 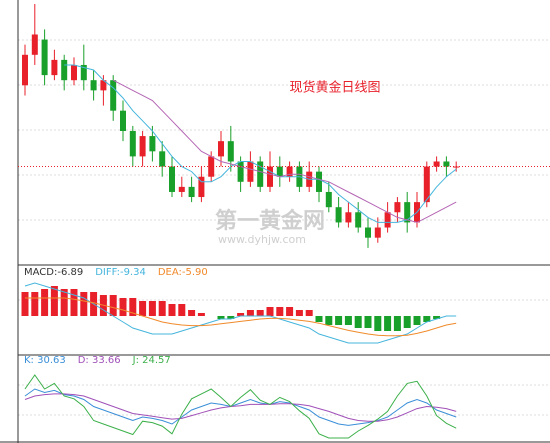 What do you see at coordinates (45, 360) in the screenshot?
I see `indicator-label: K: 30.63` at bounding box center [45, 360].